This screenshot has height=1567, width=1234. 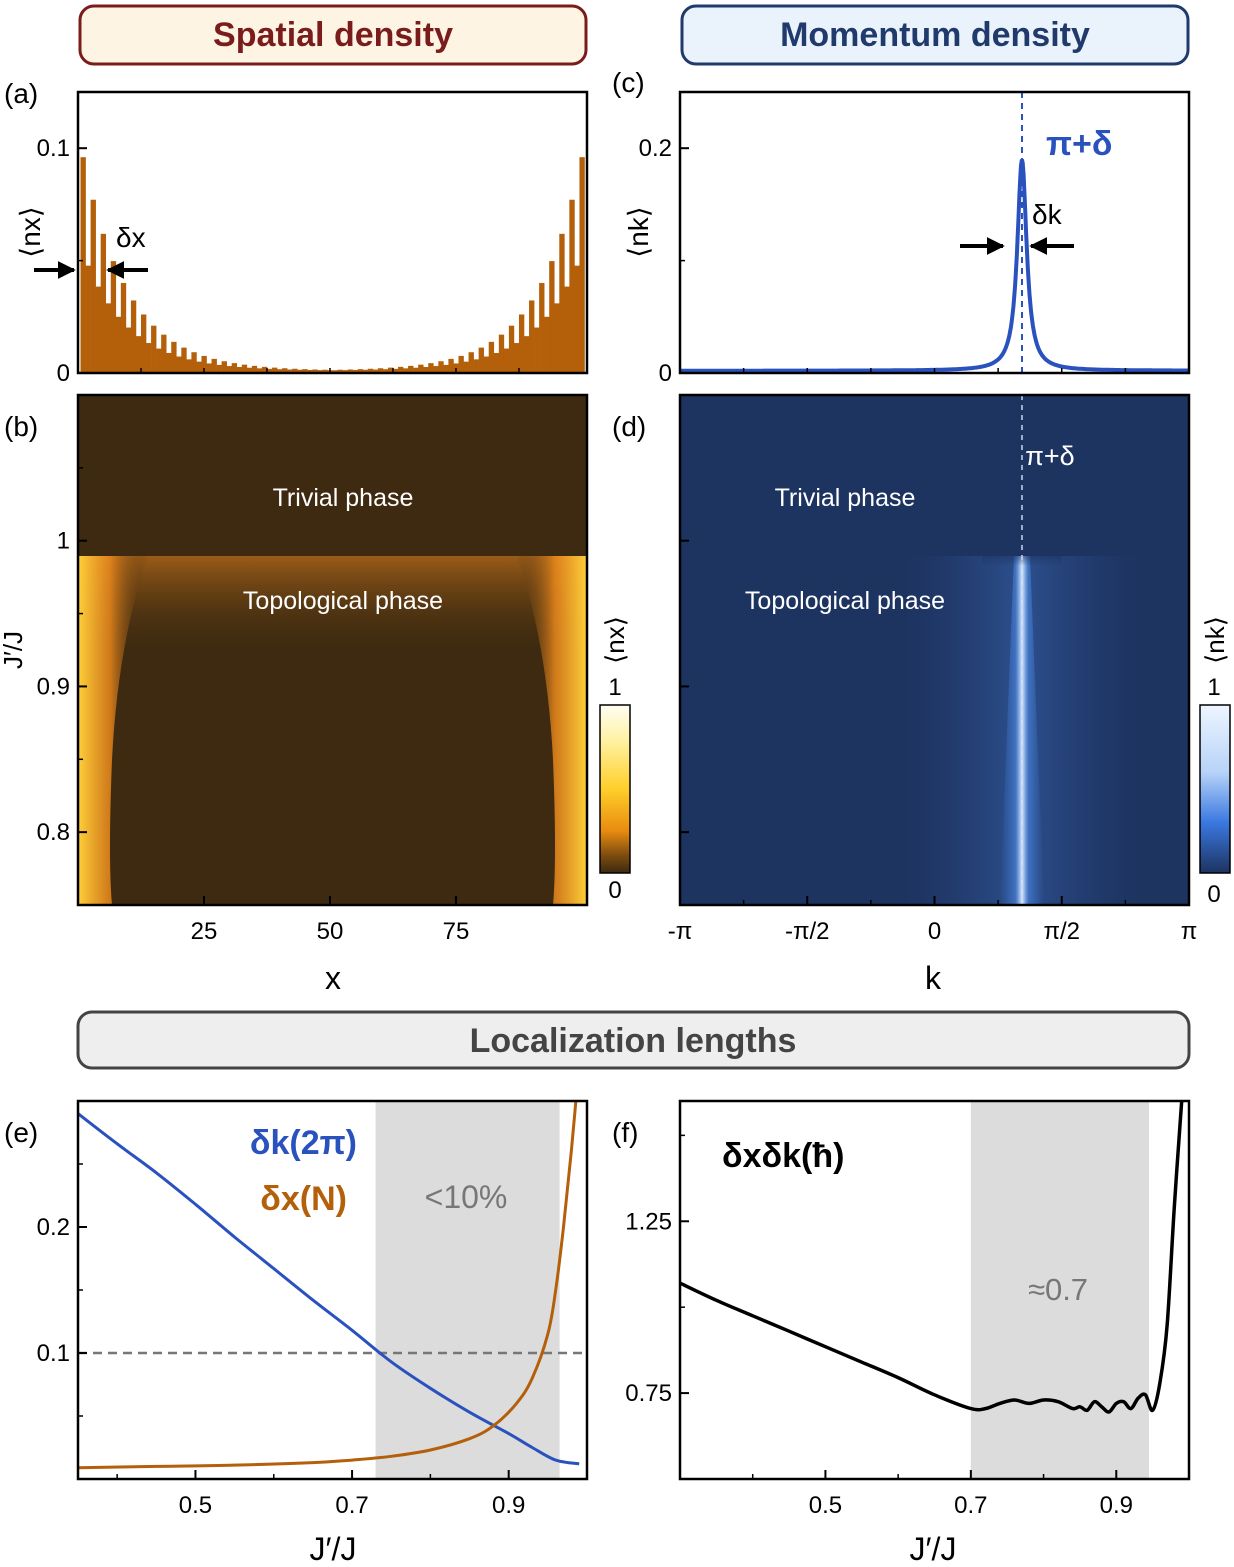 What do you see at coordinates (845, 498) in the screenshot?
I see `panel-d-trivial-phase: Trivial phase` at bounding box center [845, 498].